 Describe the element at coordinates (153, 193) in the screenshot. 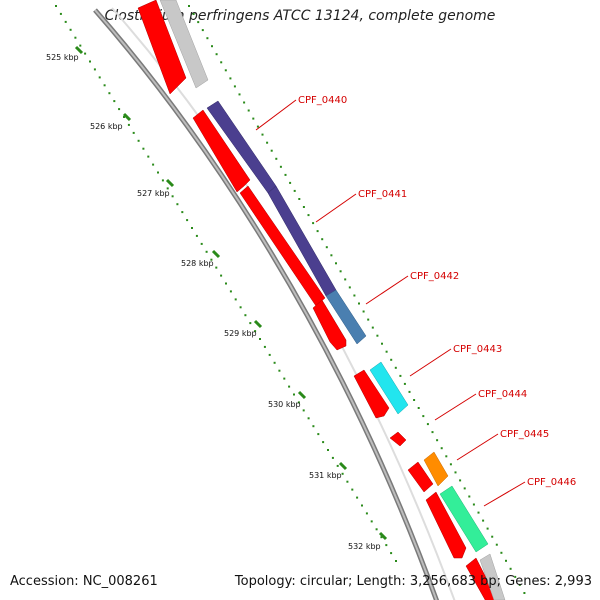

I see `tick-label-527: 527 kbp` at that location.